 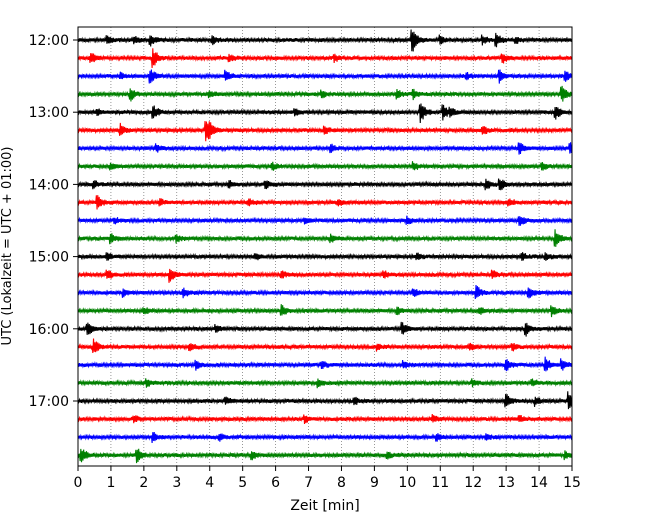 I want to click on x-tick-label-15: 15, so click(x=572, y=483).